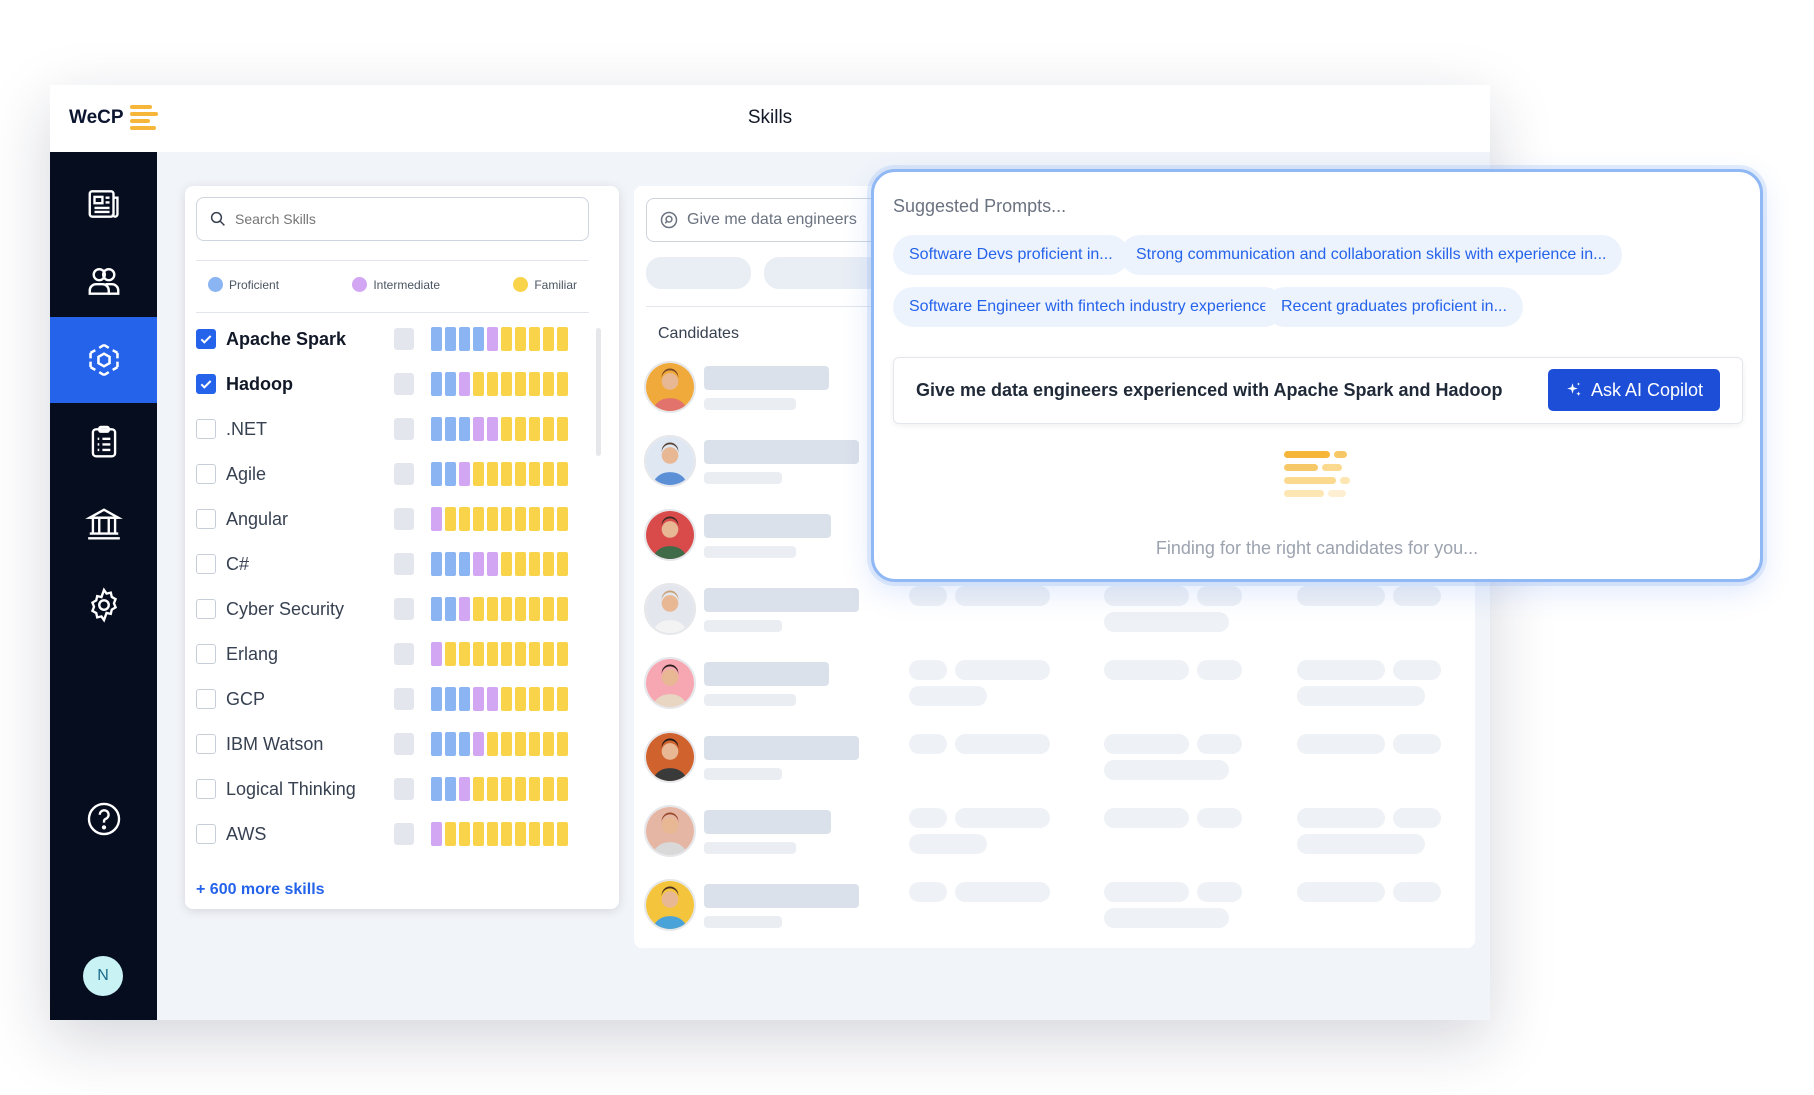  I want to click on skill-row: Logical Thinking, so click(401, 789).